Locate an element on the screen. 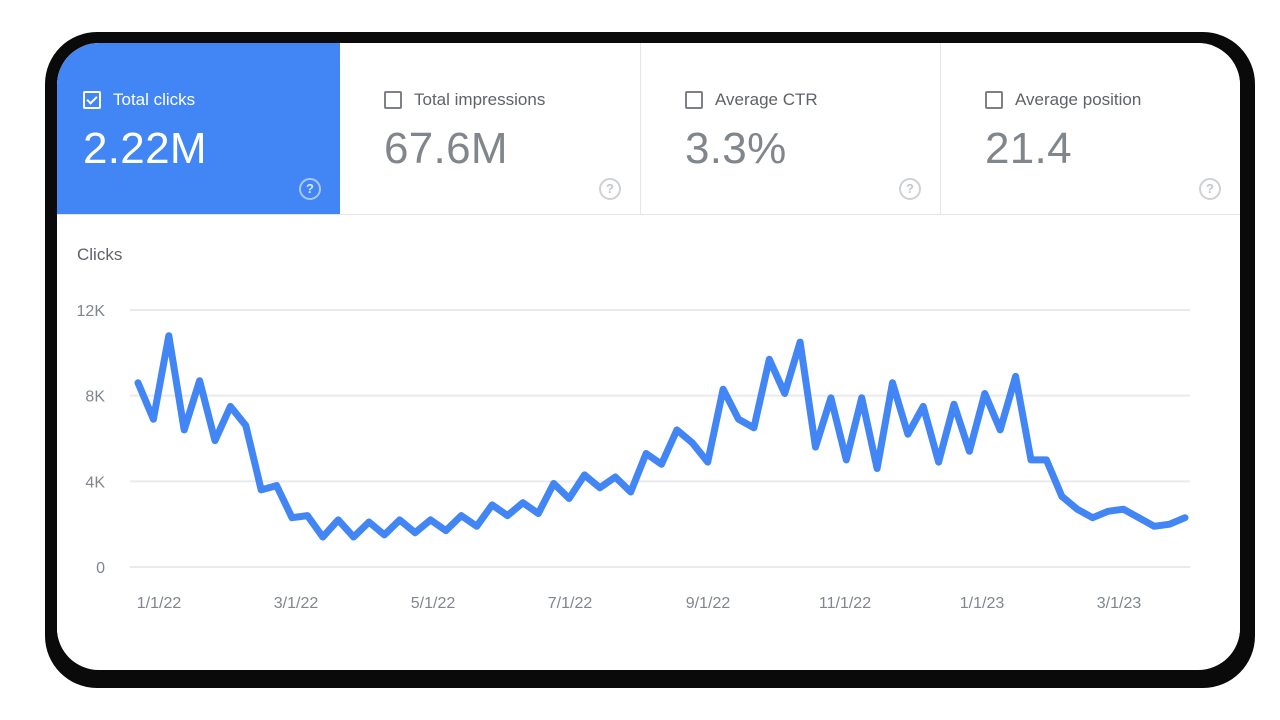 The width and height of the screenshot is (1280, 720). y-axis-tick-label: 0 is located at coordinates (100, 568).